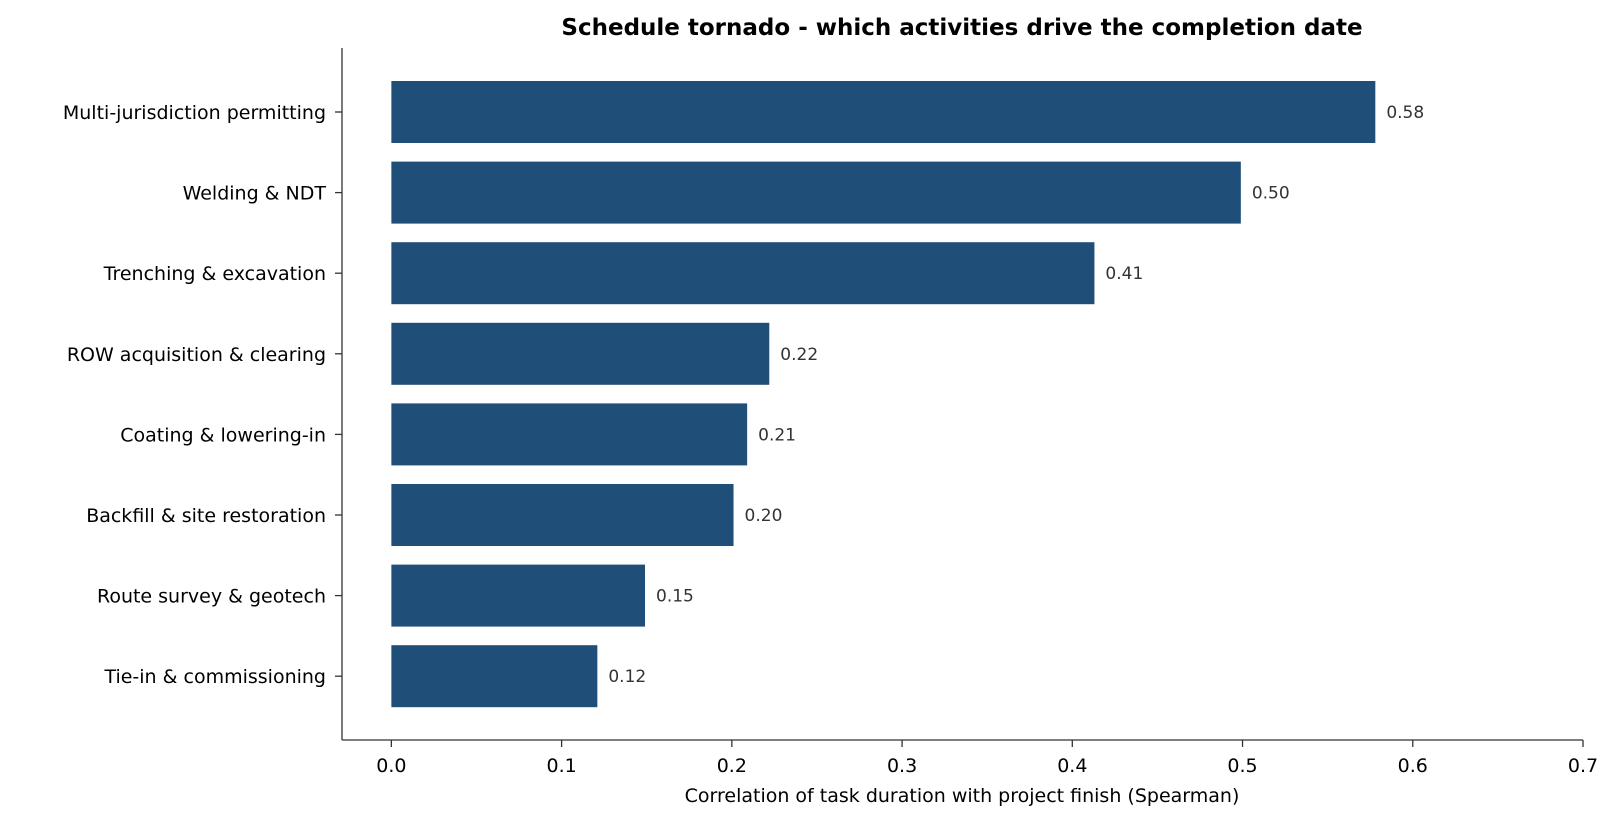 This screenshot has height=819, width=1605. I want to click on value-label-1: 0.58, so click(1405, 113).